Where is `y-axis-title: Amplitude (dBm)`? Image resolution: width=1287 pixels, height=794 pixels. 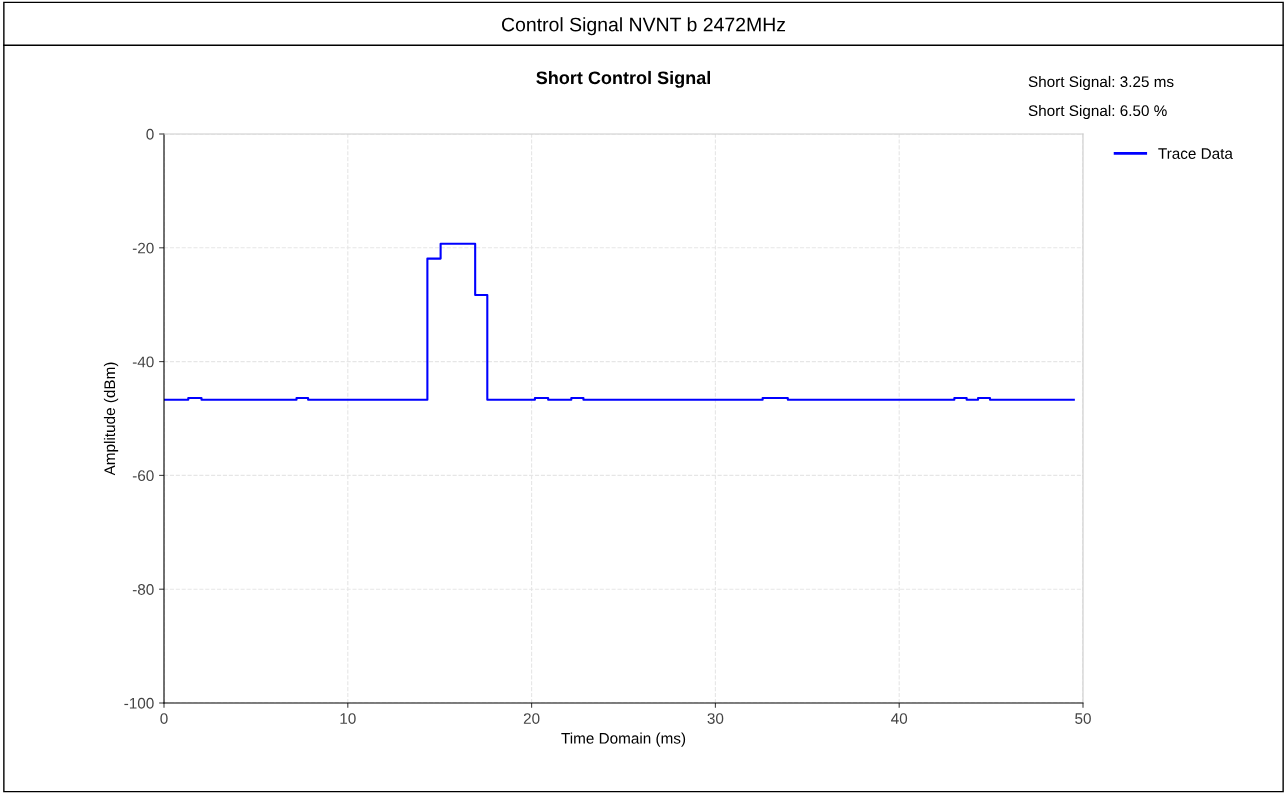 y-axis-title: Amplitude (dBm) is located at coordinates (111, 419).